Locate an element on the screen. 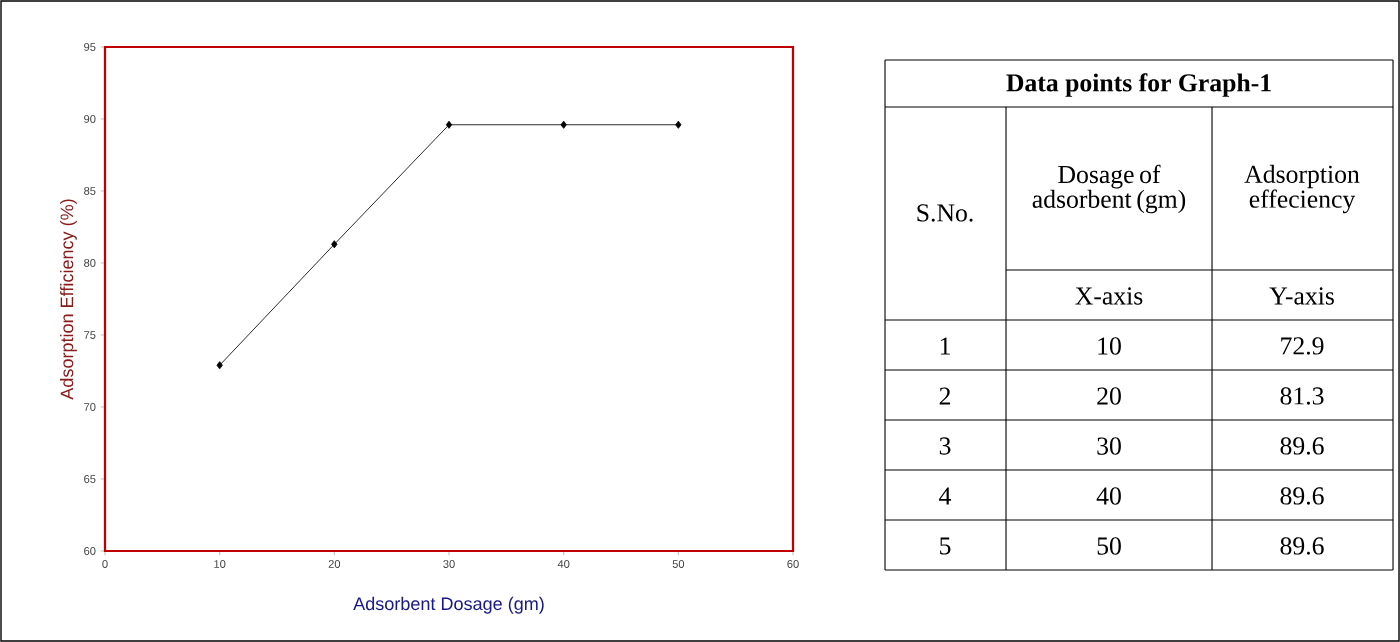  y-tick-label: 70 is located at coordinates (90, 407).